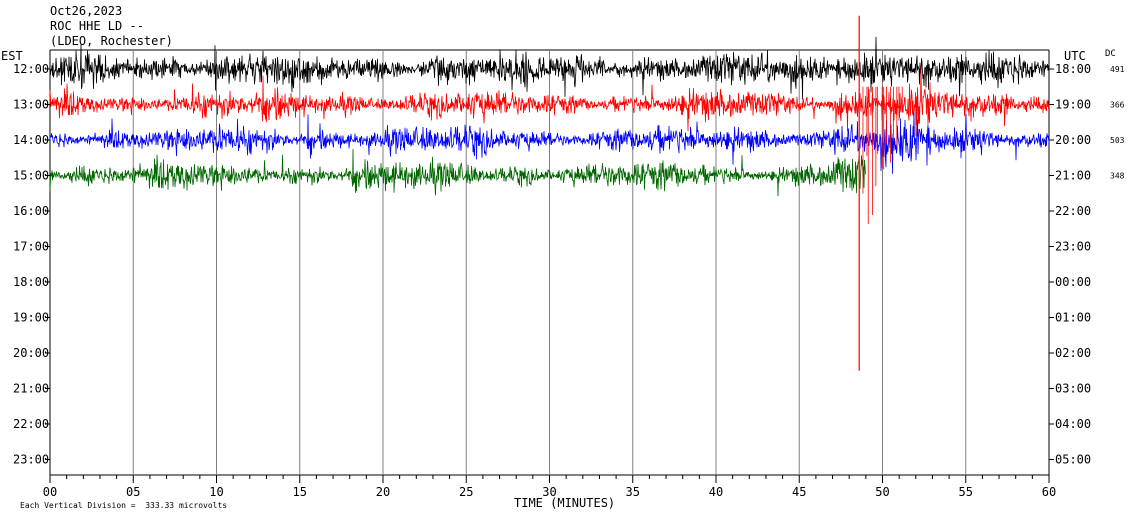 The width and height of the screenshot is (1130, 519). I want to click on x-tick-label-30: 30, so click(549, 492).